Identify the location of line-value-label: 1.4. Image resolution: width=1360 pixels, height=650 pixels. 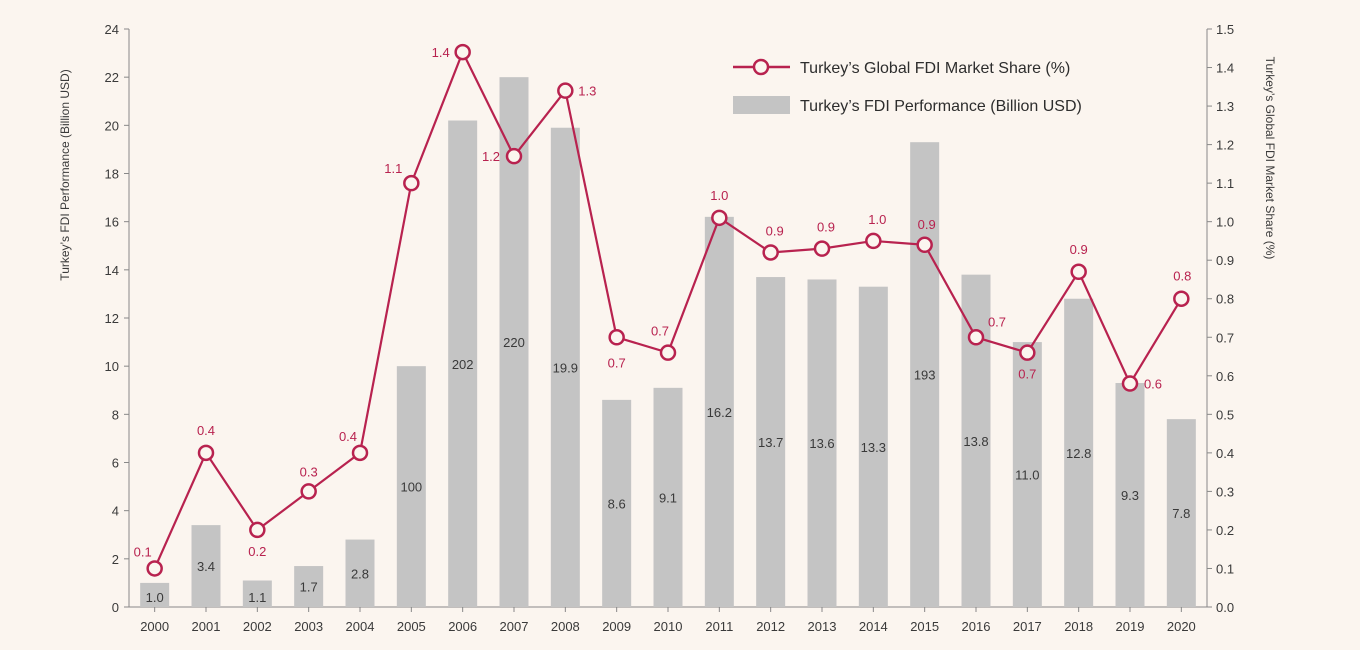
(441, 52).